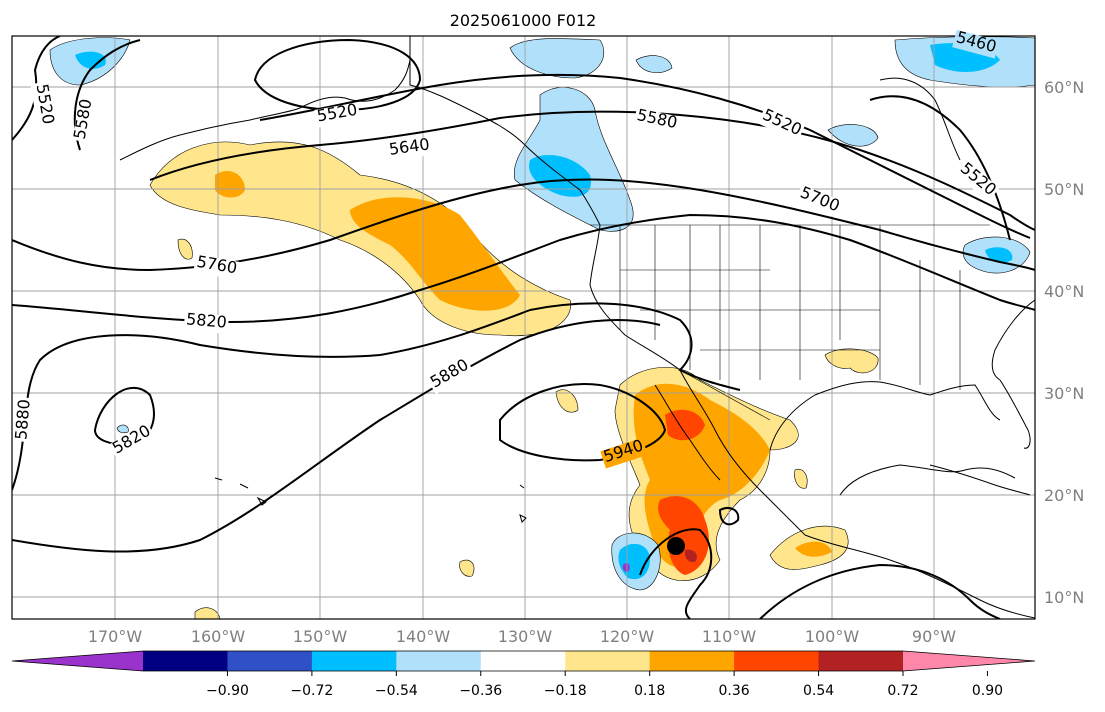  I want to click on colorbar-extend-high, so click(969, 661).